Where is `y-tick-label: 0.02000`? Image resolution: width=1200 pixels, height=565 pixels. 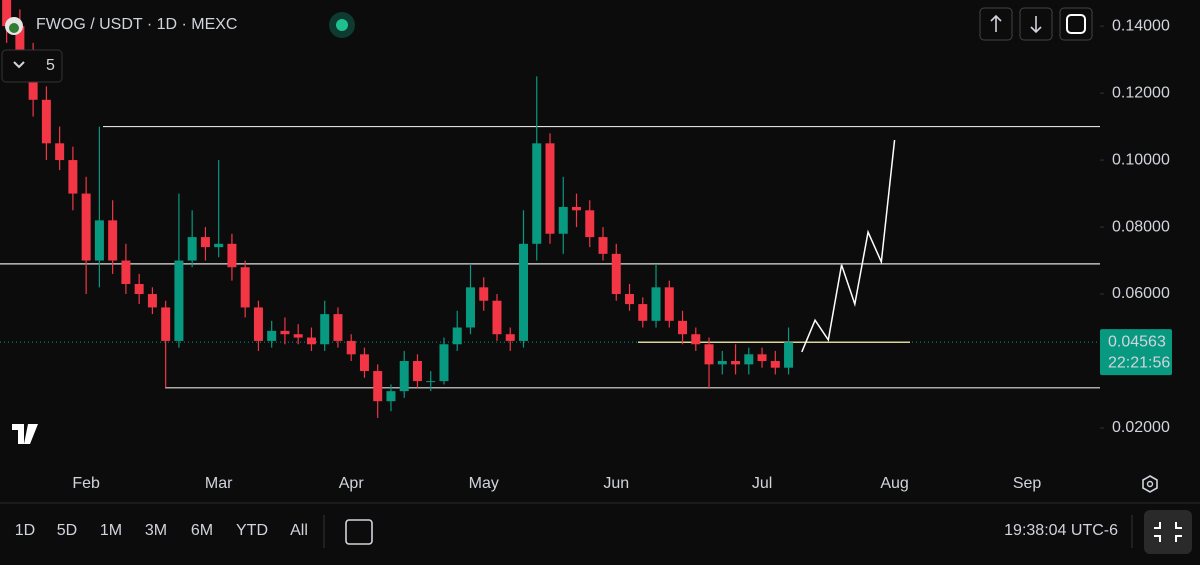 y-tick-label: 0.02000 is located at coordinates (1141, 427).